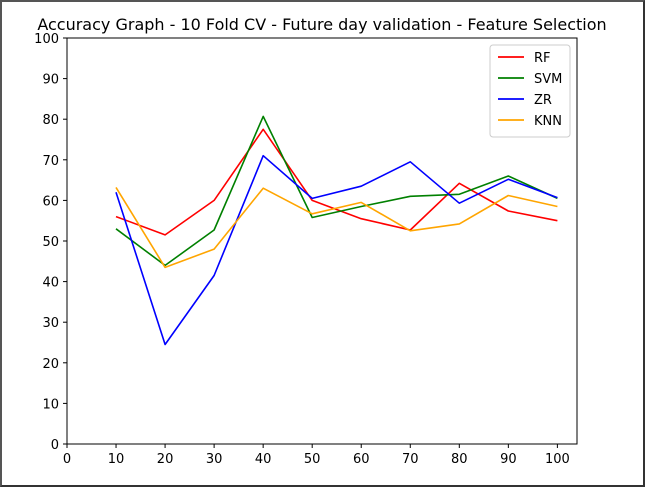 The width and height of the screenshot is (645, 487). What do you see at coordinates (50, 283) in the screenshot?
I see `y-tick-label: 40` at bounding box center [50, 283].